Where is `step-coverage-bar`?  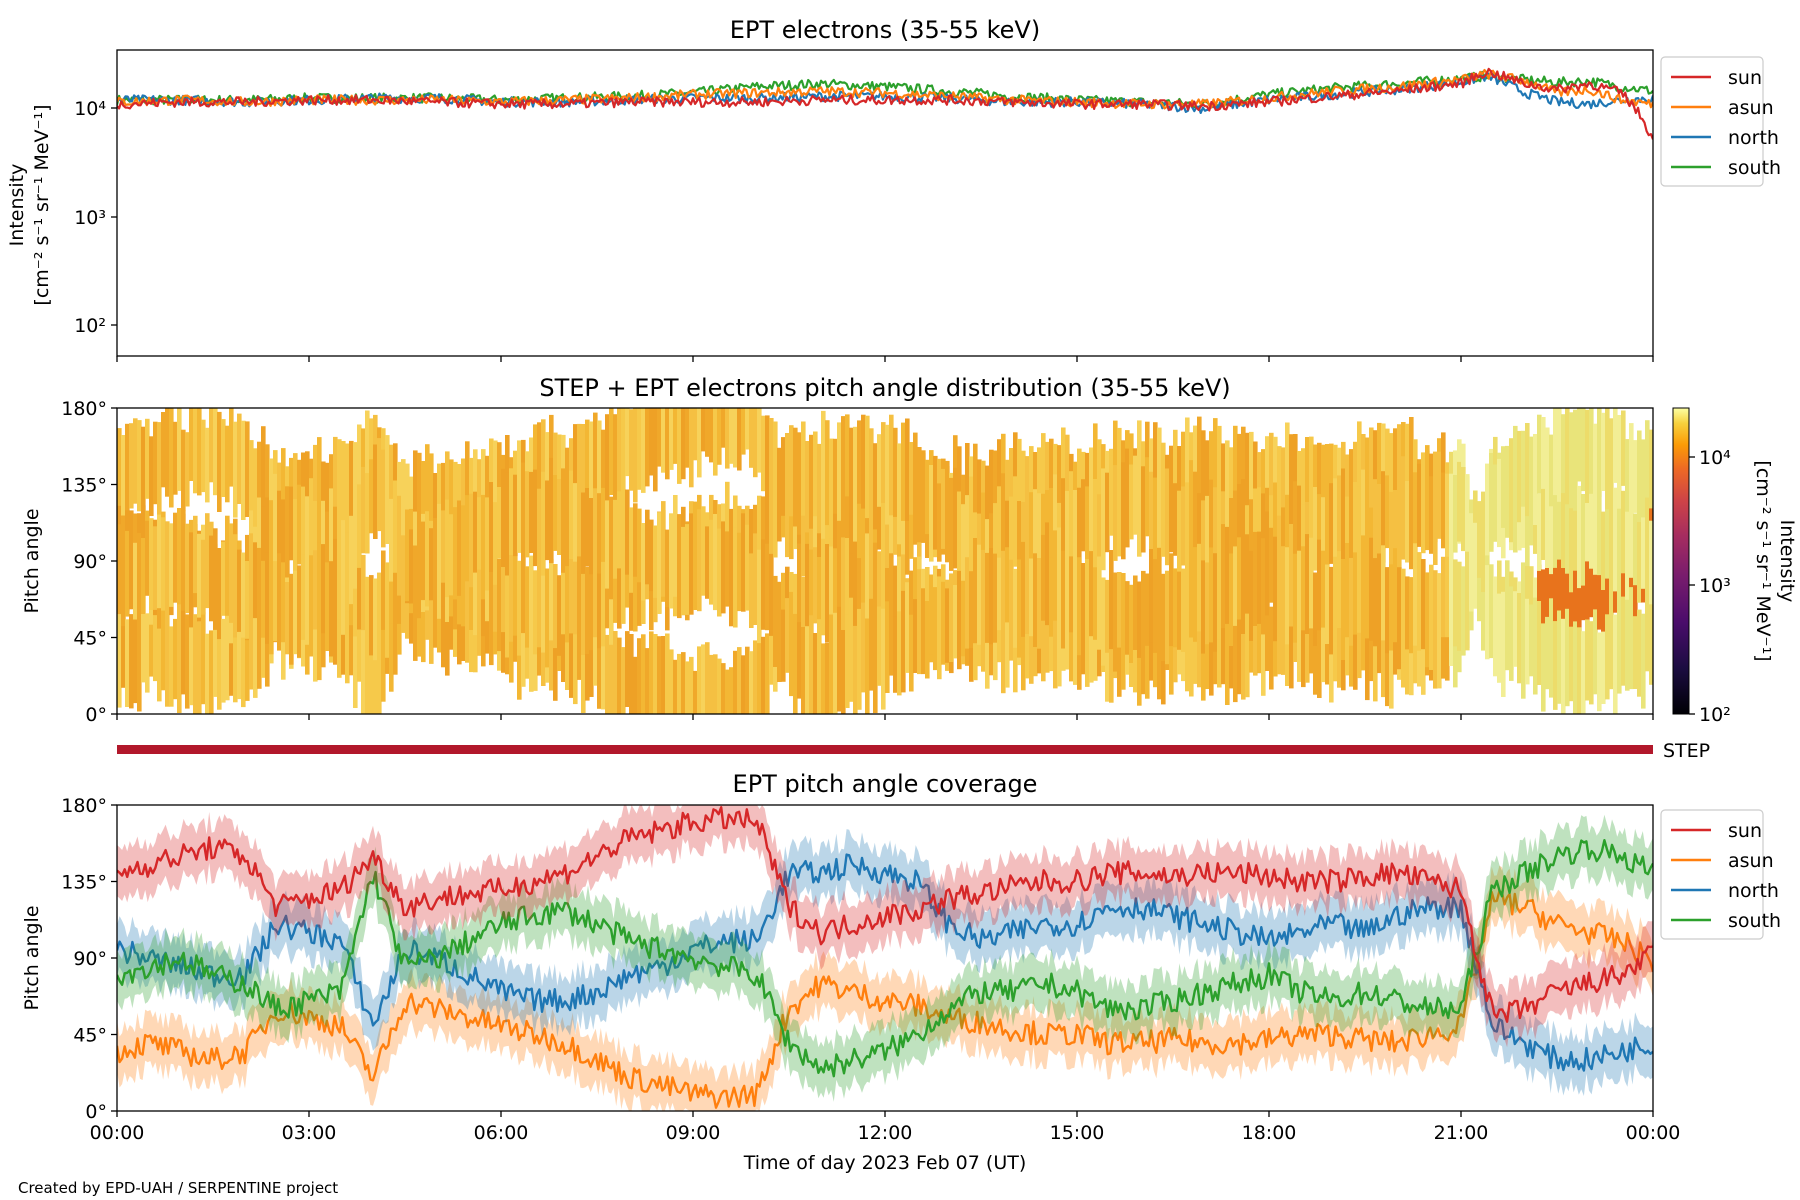
step-coverage-bar is located at coordinates (885, 749).